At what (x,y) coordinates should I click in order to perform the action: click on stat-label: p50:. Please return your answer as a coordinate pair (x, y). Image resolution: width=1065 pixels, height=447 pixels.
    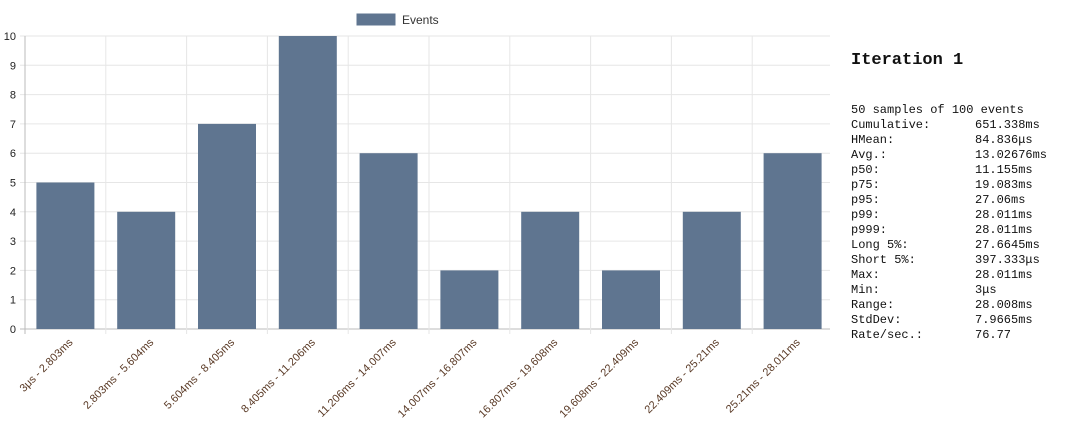
    Looking at the image, I should click on (865, 170).